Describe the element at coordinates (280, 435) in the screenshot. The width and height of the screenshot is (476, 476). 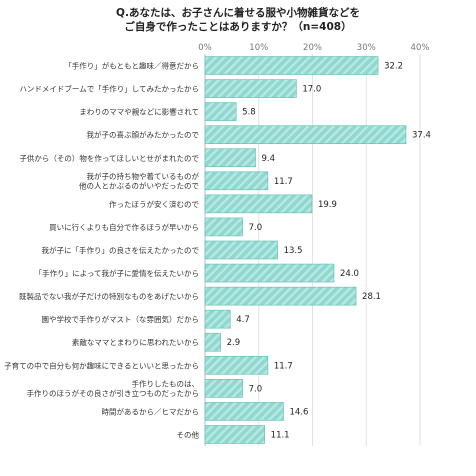
I see `value-label-17: 11.1` at that location.